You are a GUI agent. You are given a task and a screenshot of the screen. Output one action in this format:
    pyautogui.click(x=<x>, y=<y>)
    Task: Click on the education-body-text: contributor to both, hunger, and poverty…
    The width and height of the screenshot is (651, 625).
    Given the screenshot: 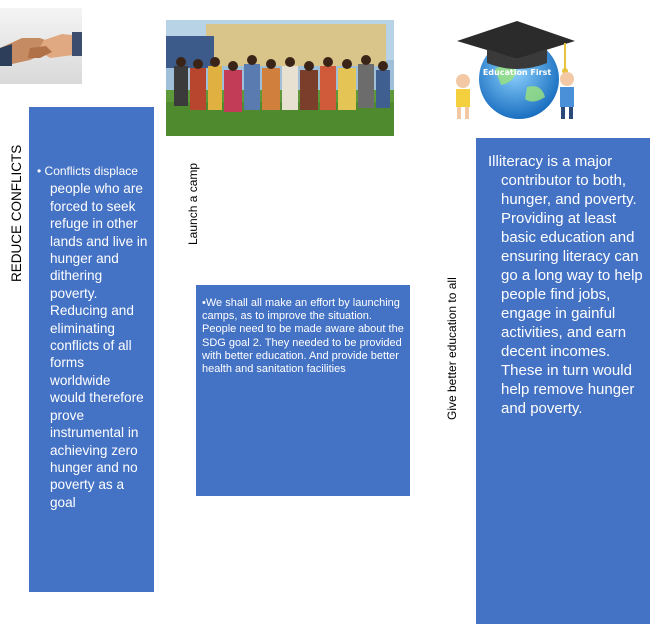 What is the action you would take?
    pyautogui.click(x=572, y=294)
    